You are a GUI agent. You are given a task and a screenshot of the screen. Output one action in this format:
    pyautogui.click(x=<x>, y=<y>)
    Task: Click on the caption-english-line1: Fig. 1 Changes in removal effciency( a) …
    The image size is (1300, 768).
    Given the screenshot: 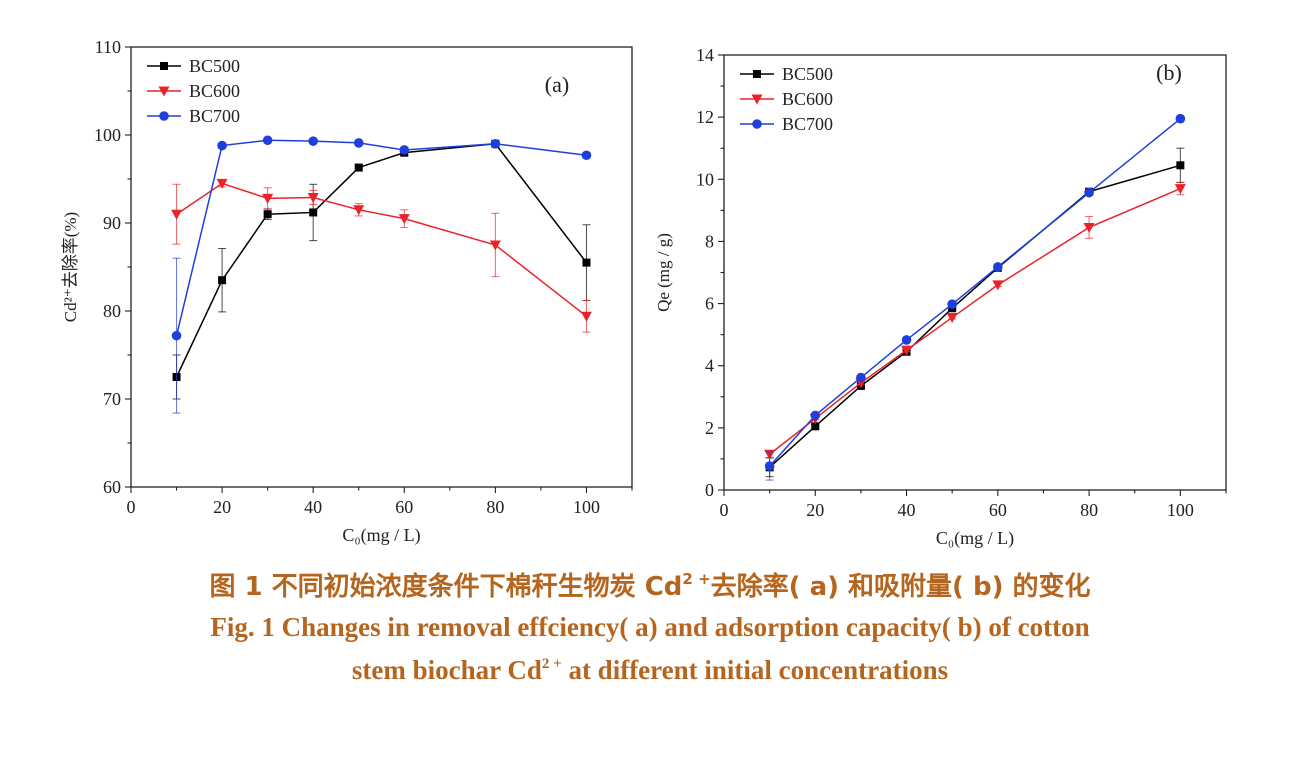 What is the action you would take?
    pyautogui.click(x=650, y=627)
    